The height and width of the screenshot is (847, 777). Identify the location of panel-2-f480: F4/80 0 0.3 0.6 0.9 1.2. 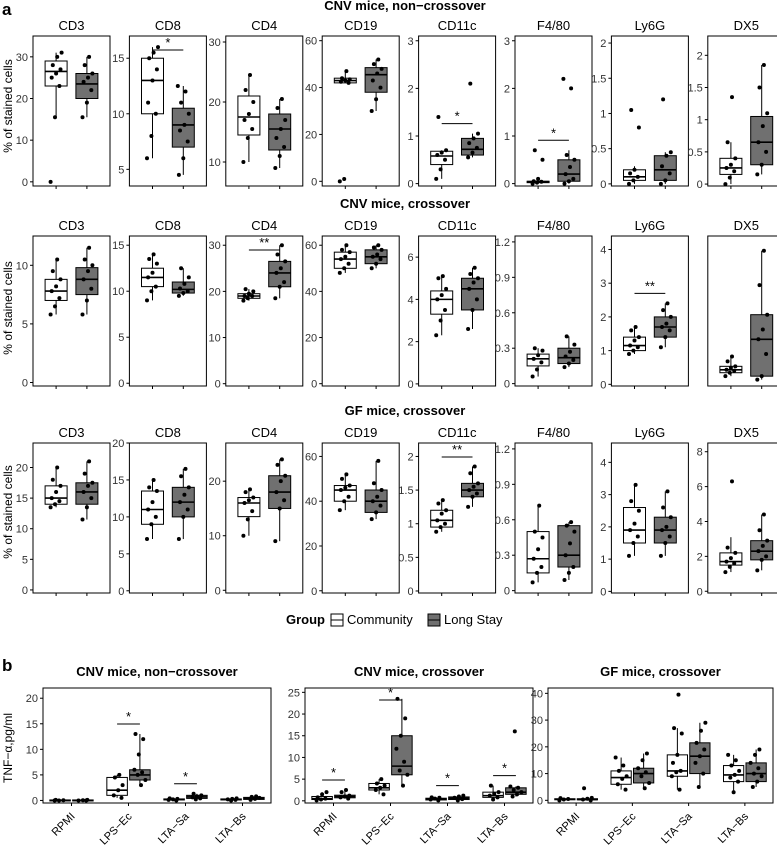
(544, 304).